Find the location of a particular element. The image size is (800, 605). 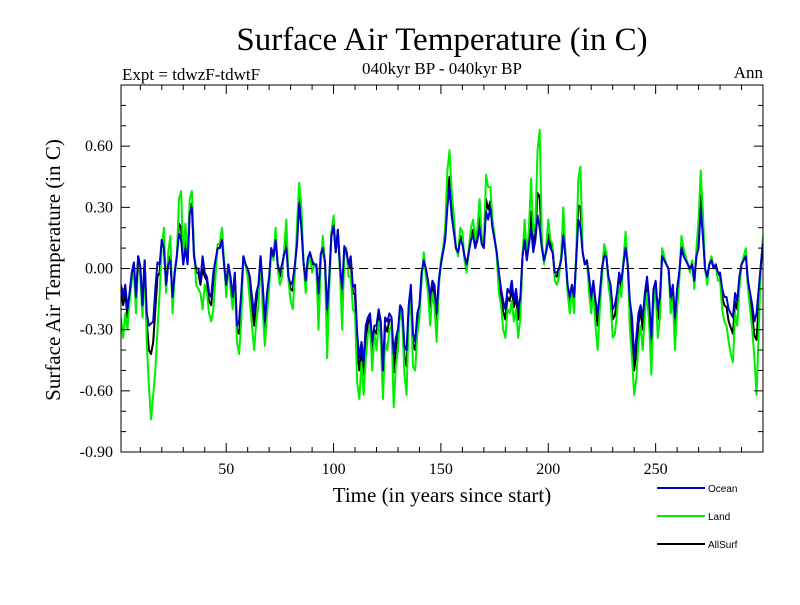

chart-title: Surface Air Temperature (in C) is located at coordinates (441, 40).